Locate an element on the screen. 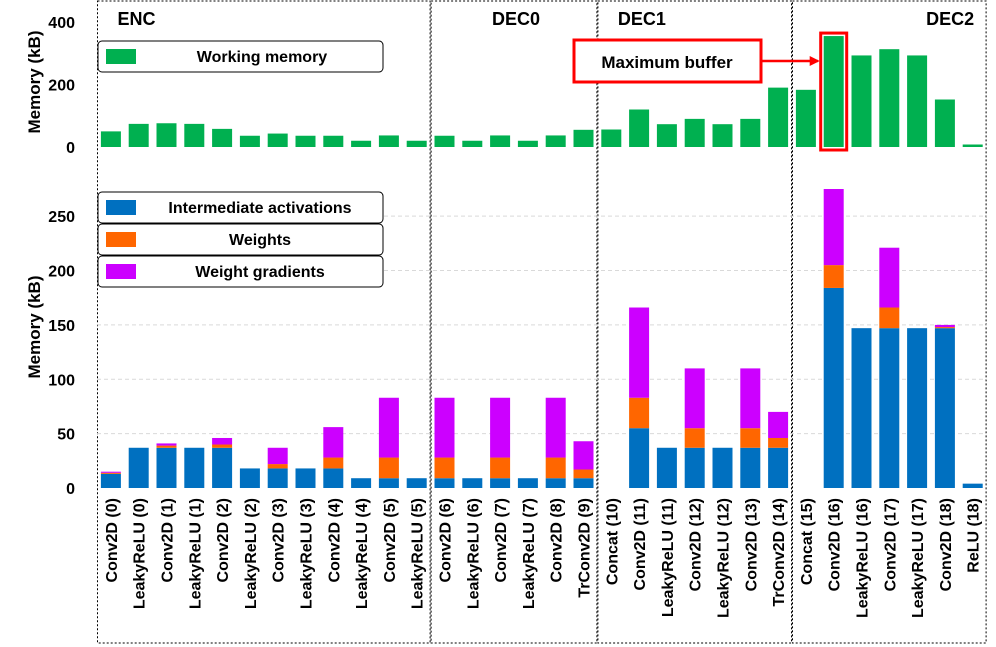  legend-label-working-memory: Working memory is located at coordinates (262, 57).